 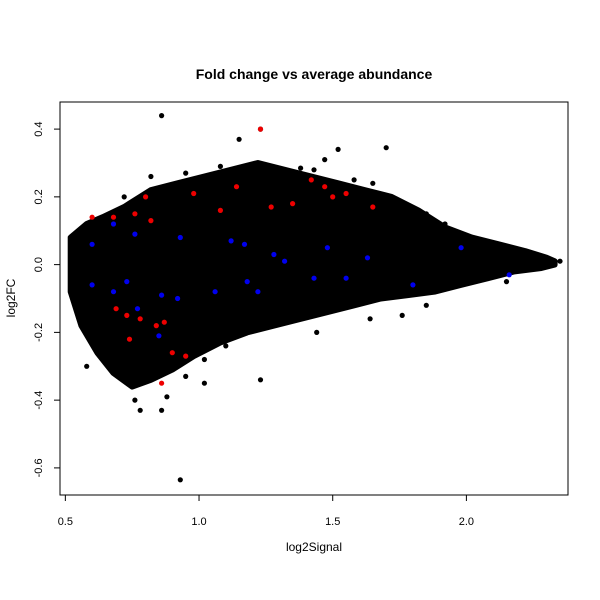 What do you see at coordinates (65, 522) in the screenshot?
I see `x-tick-label: 0.5` at bounding box center [65, 522].